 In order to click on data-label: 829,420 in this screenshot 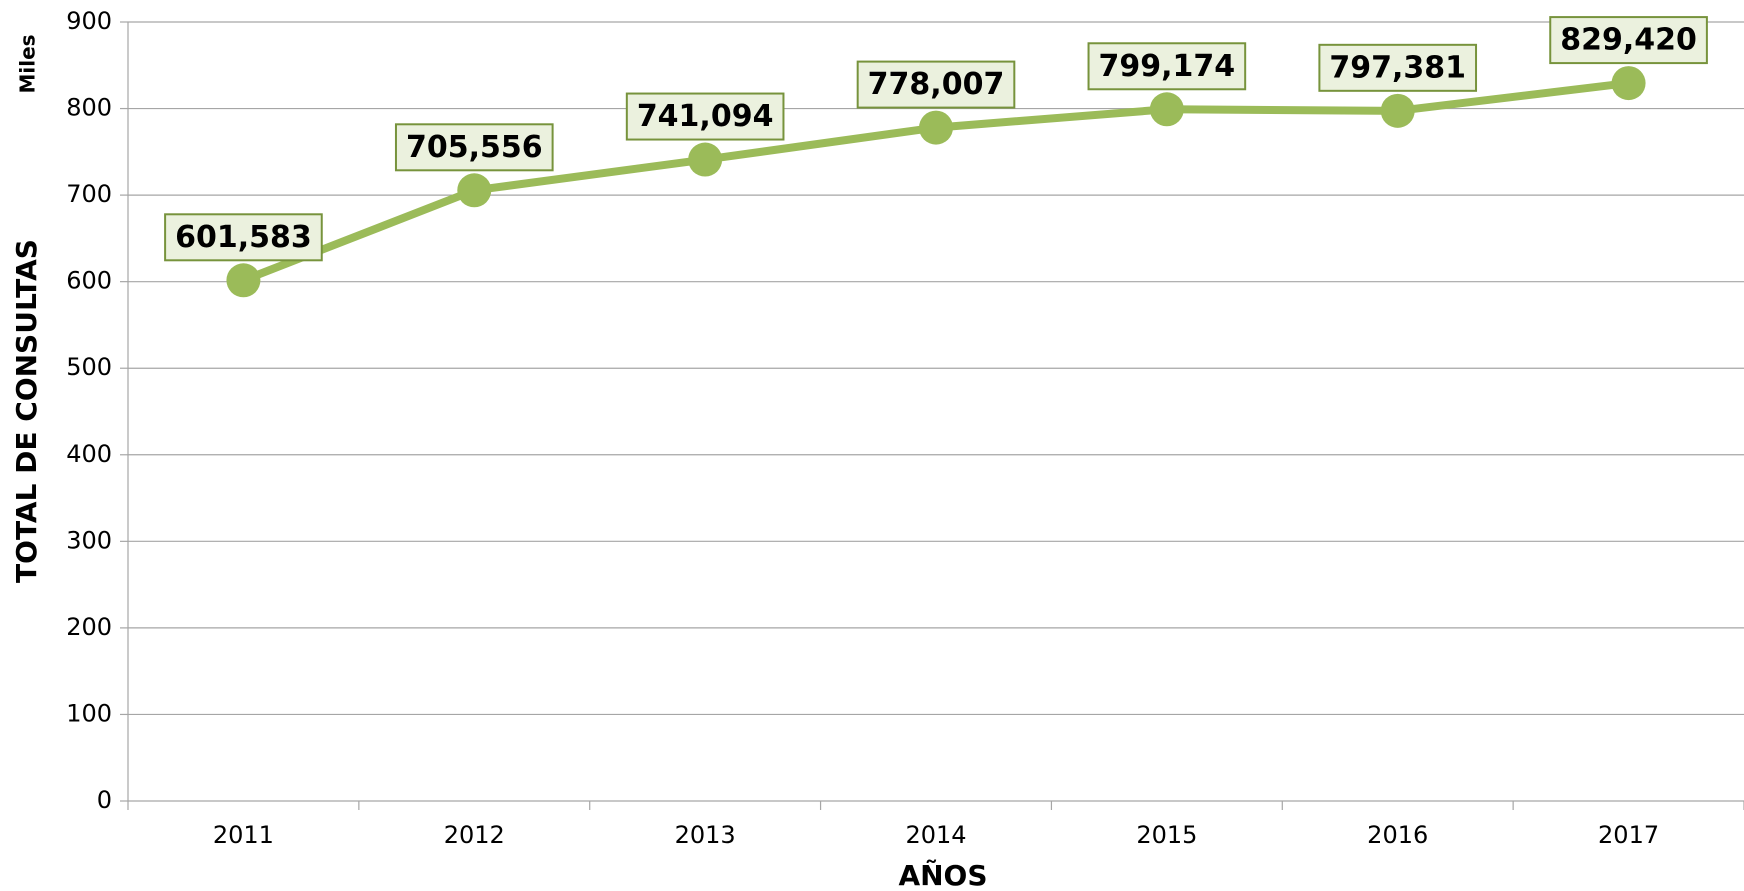, I will do `click(1628, 40)`.